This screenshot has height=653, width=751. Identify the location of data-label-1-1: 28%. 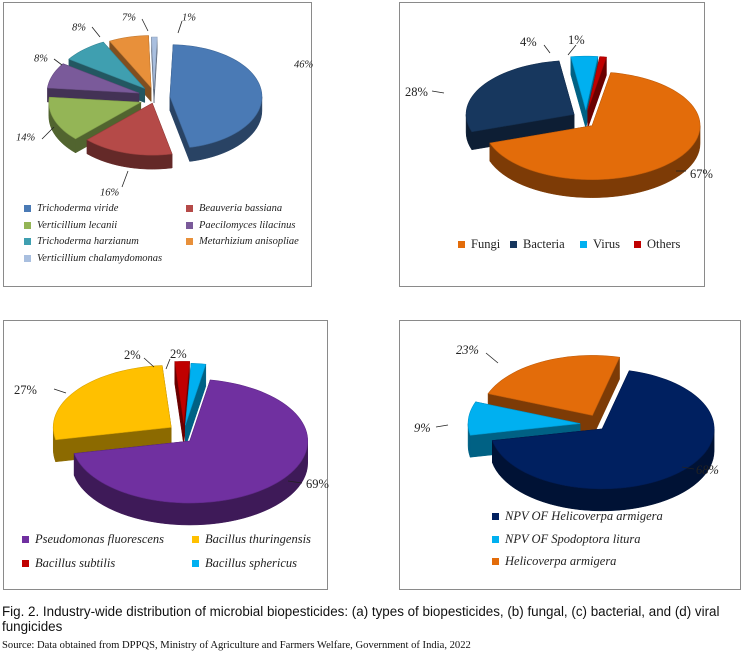
(416, 92).